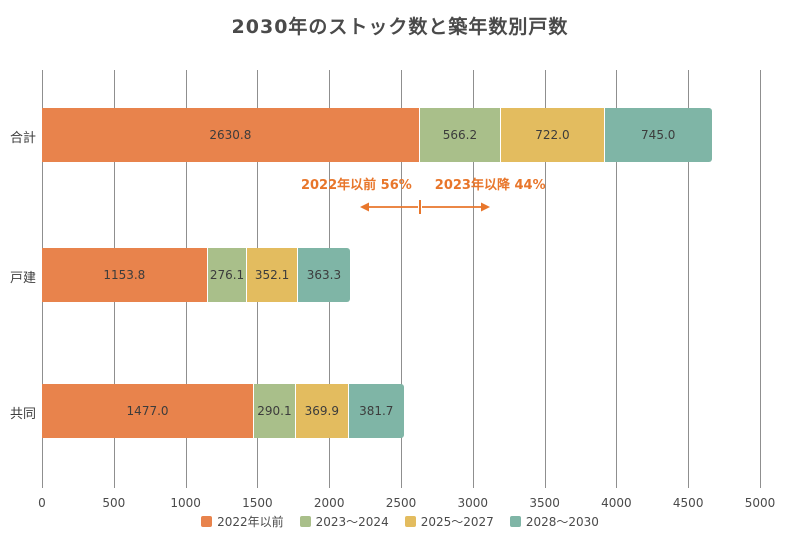 The image size is (800, 546). I want to click on bar-segment: 2630.8, so click(231, 135).